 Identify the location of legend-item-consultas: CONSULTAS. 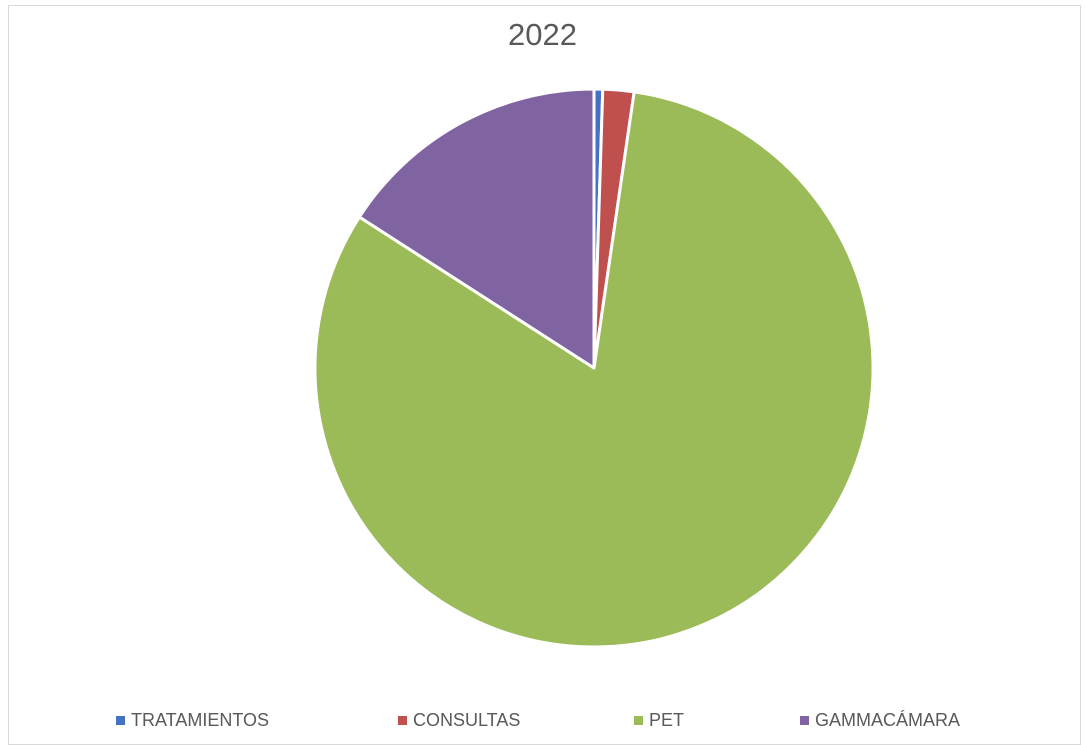
(459, 720).